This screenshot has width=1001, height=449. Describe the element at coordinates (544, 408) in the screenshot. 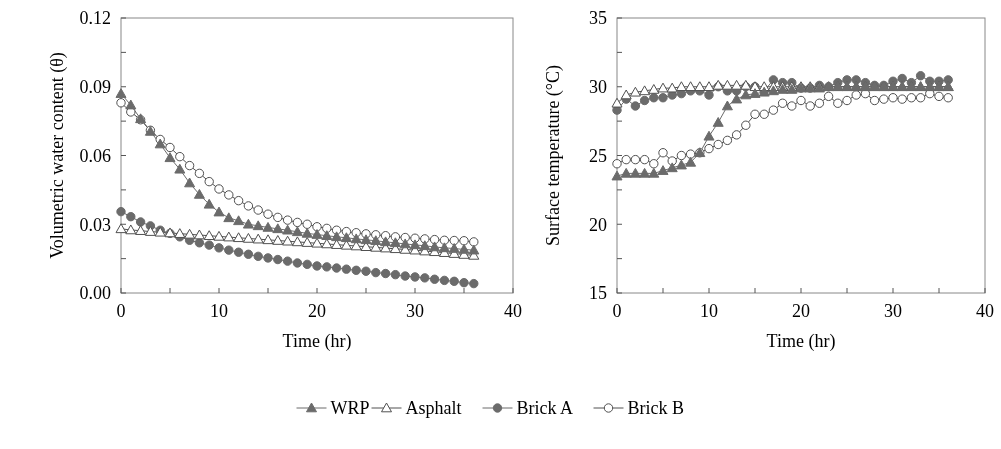

I see `legend-label: Brick A` at that location.